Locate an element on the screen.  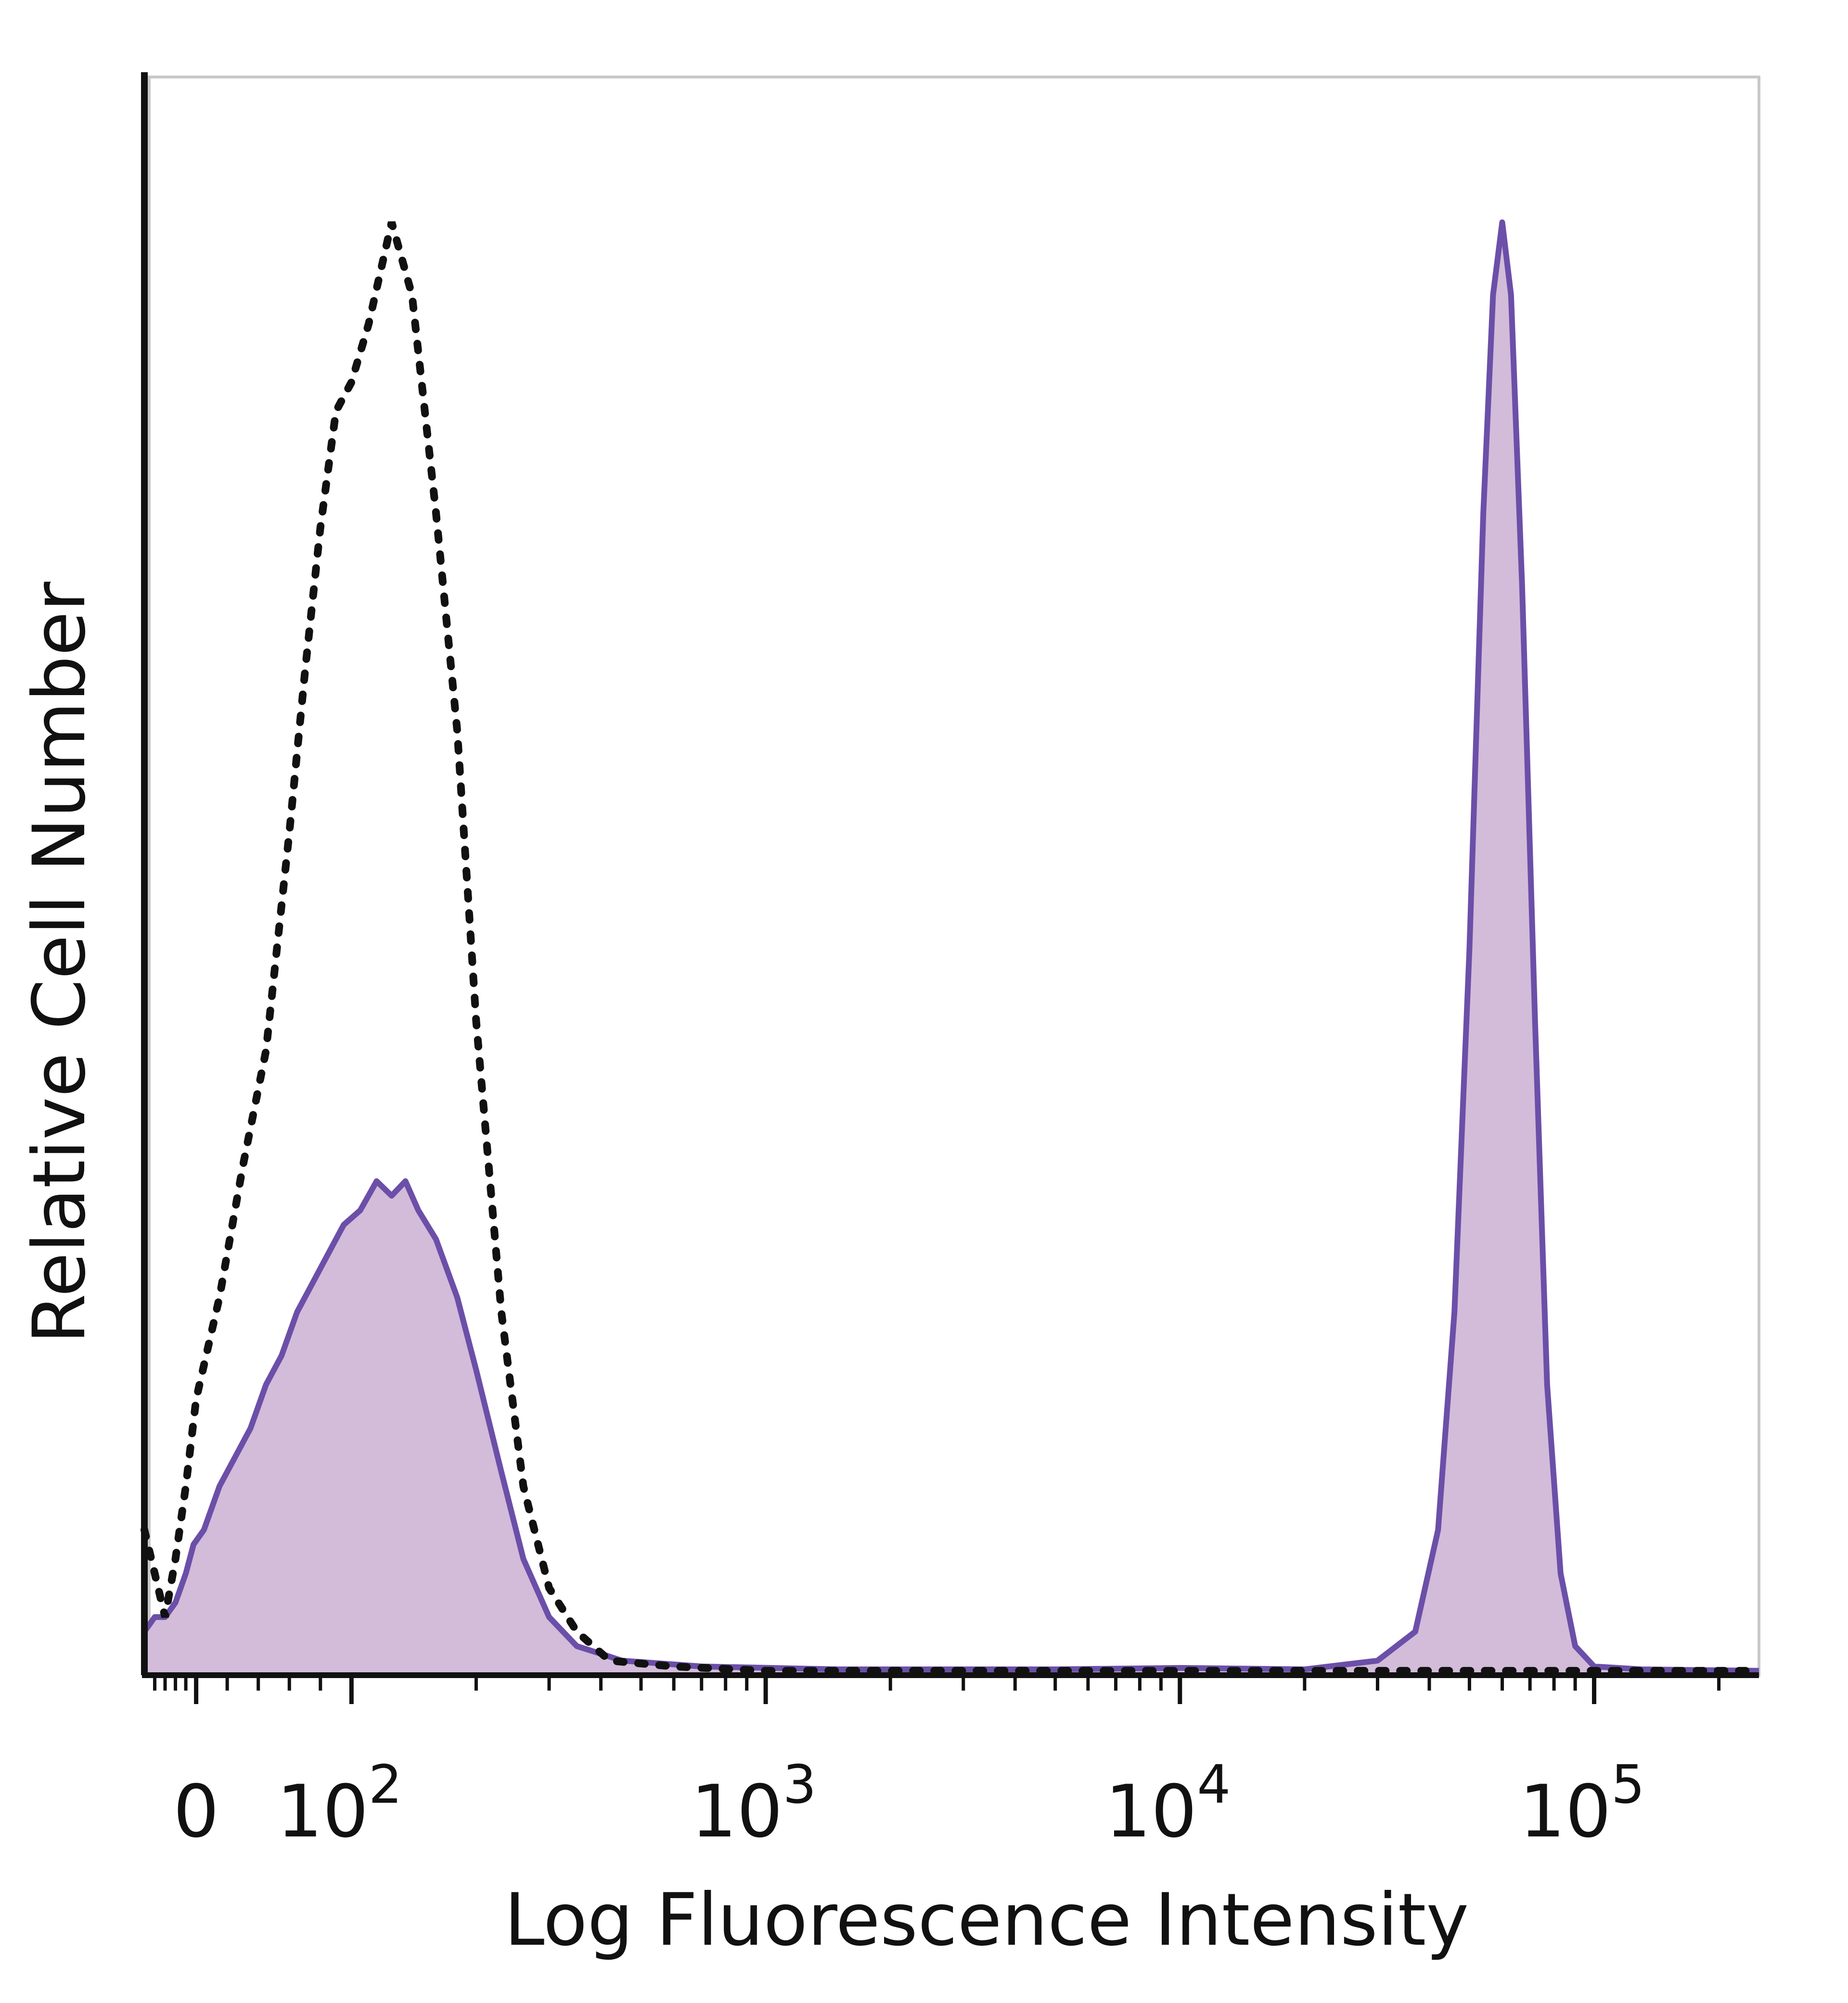
x-tick-label-2: 10³ is located at coordinates (754, 1804).